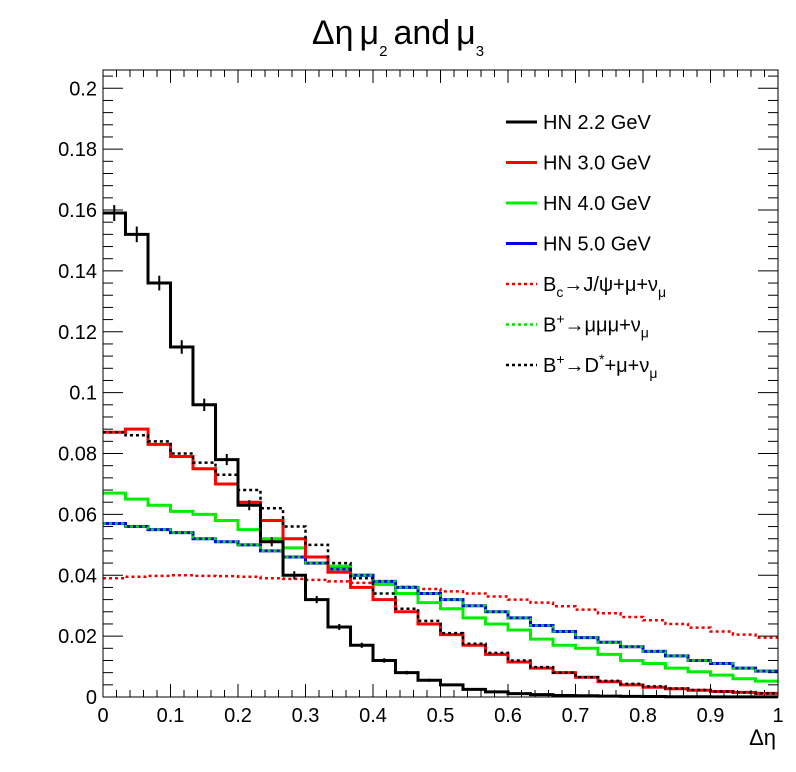 This screenshot has width=796, height=772. I want to click on x-axis-title: Δη, so click(762, 737).